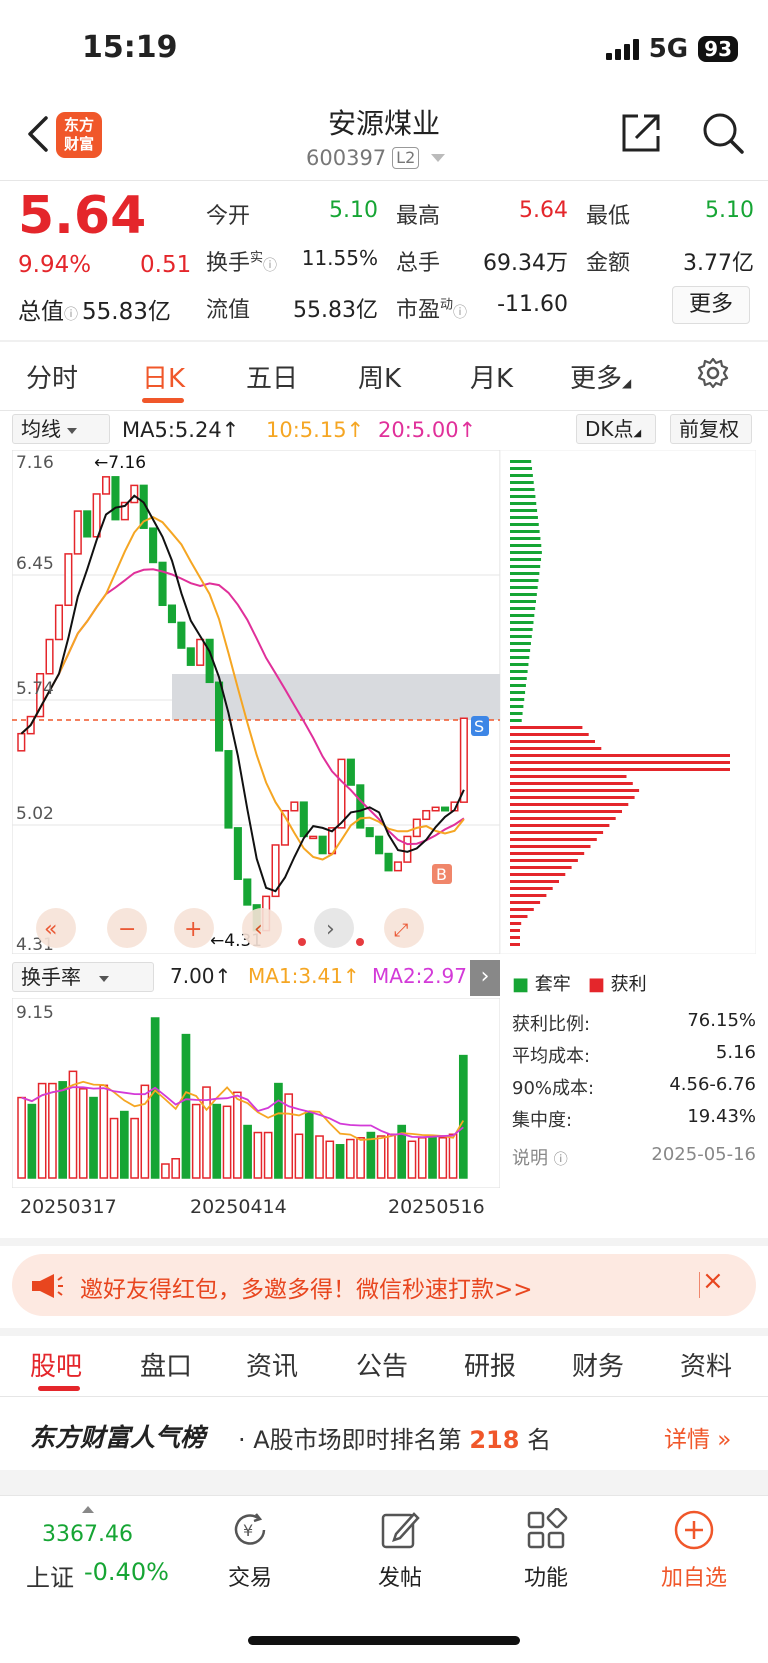  I want to click on apps-icon, so click(546, 1530).